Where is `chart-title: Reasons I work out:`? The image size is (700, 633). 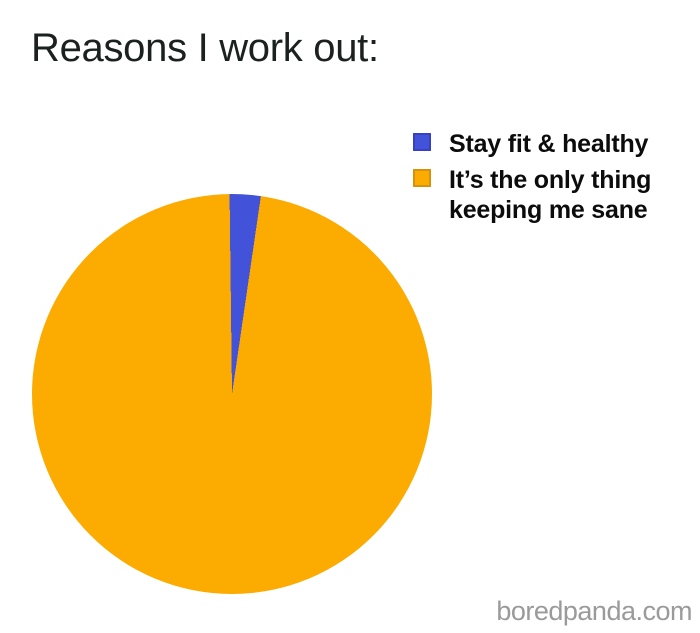
chart-title: Reasons I work out: is located at coordinates (205, 48).